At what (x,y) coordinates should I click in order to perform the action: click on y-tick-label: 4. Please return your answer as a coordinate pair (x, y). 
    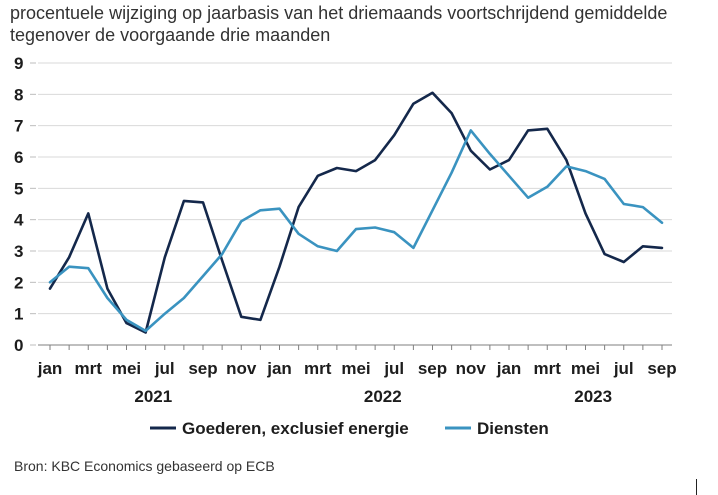
    Looking at the image, I should click on (19, 220).